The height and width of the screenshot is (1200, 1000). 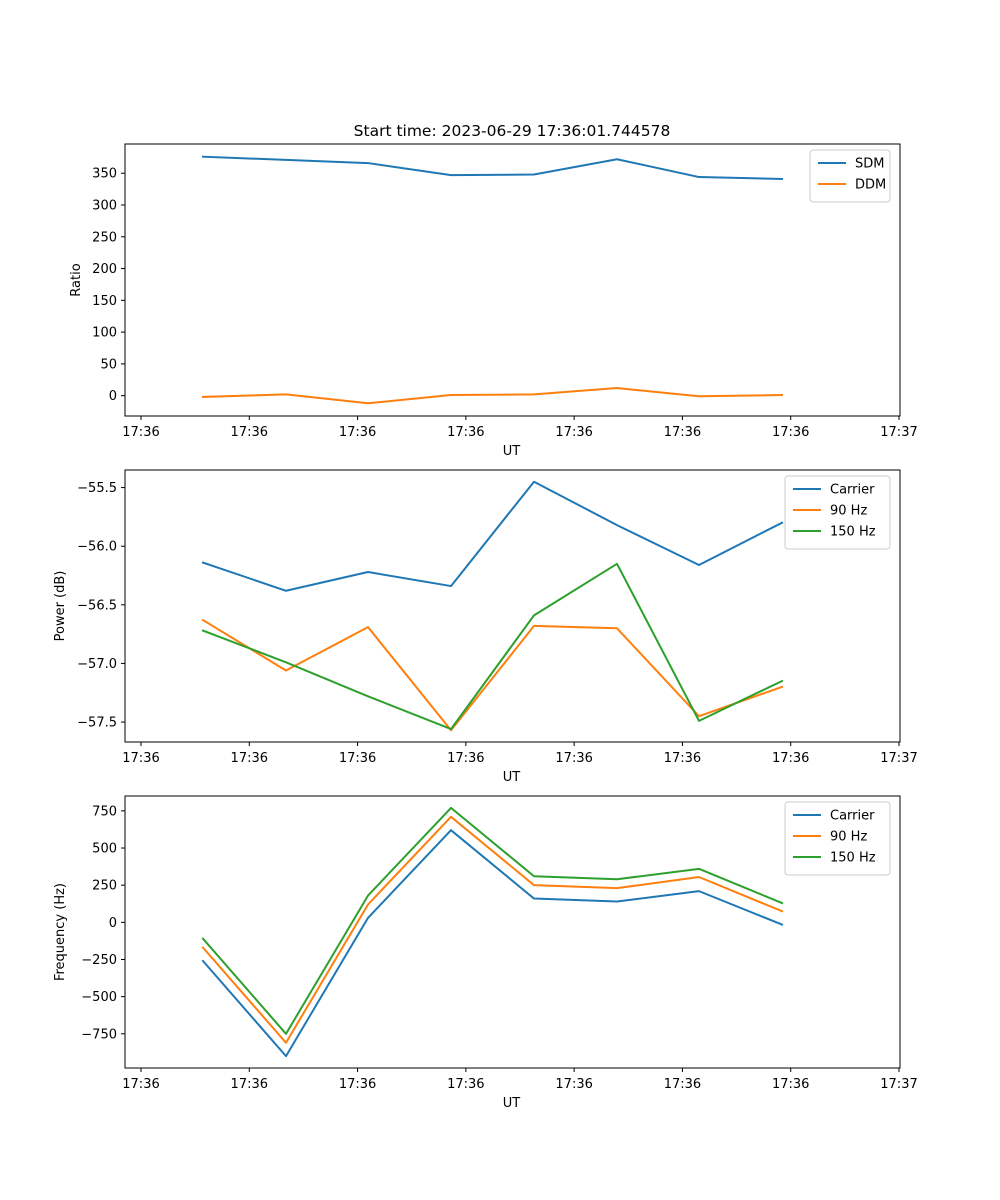 What do you see at coordinates (104, 174) in the screenshot?
I see `y-tick-label: 350` at bounding box center [104, 174].